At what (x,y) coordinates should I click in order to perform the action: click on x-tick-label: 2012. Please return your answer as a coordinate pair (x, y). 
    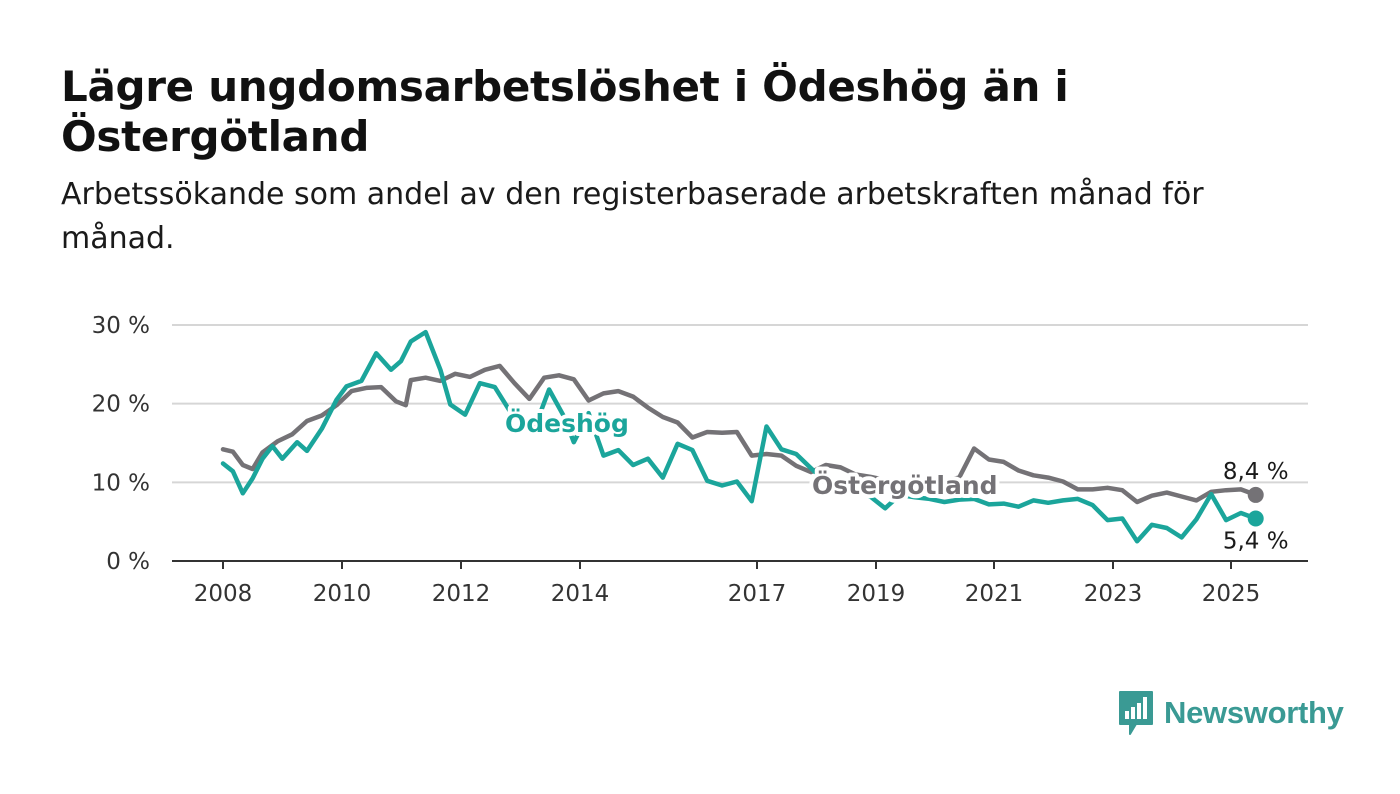
    Looking at the image, I should click on (461, 594).